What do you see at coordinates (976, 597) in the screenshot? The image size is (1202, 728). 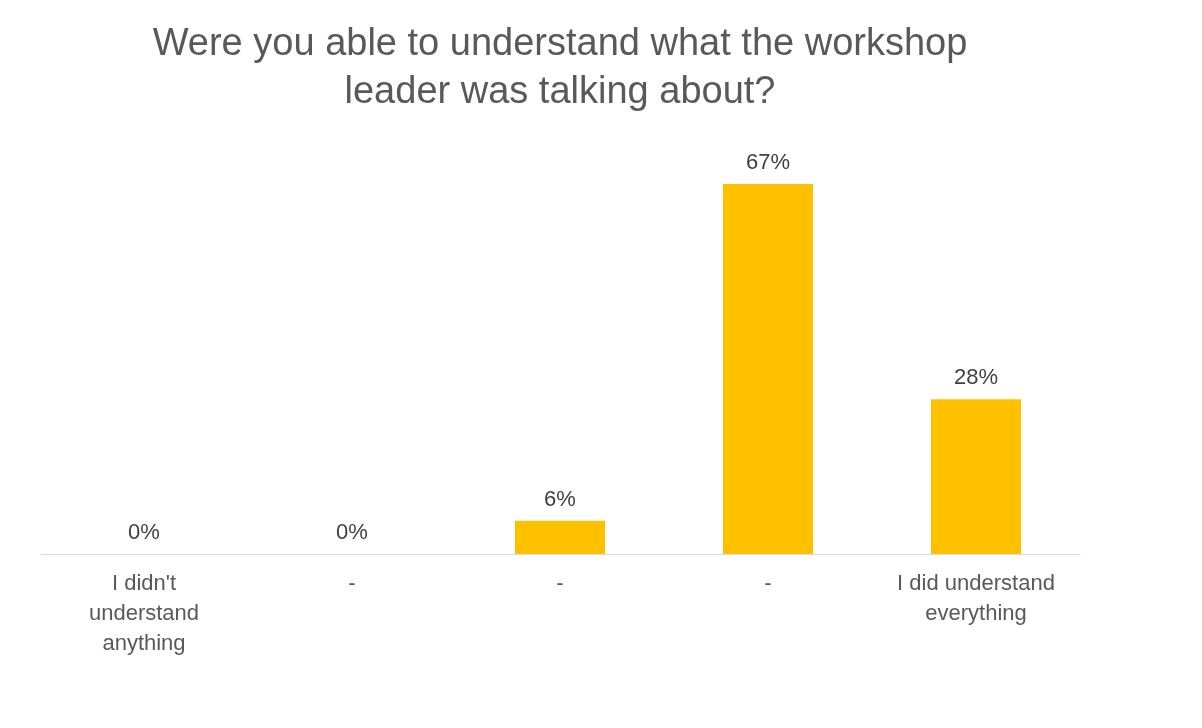 I see `x-tick-label: I did understand everything` at bounding box center [976, 597].